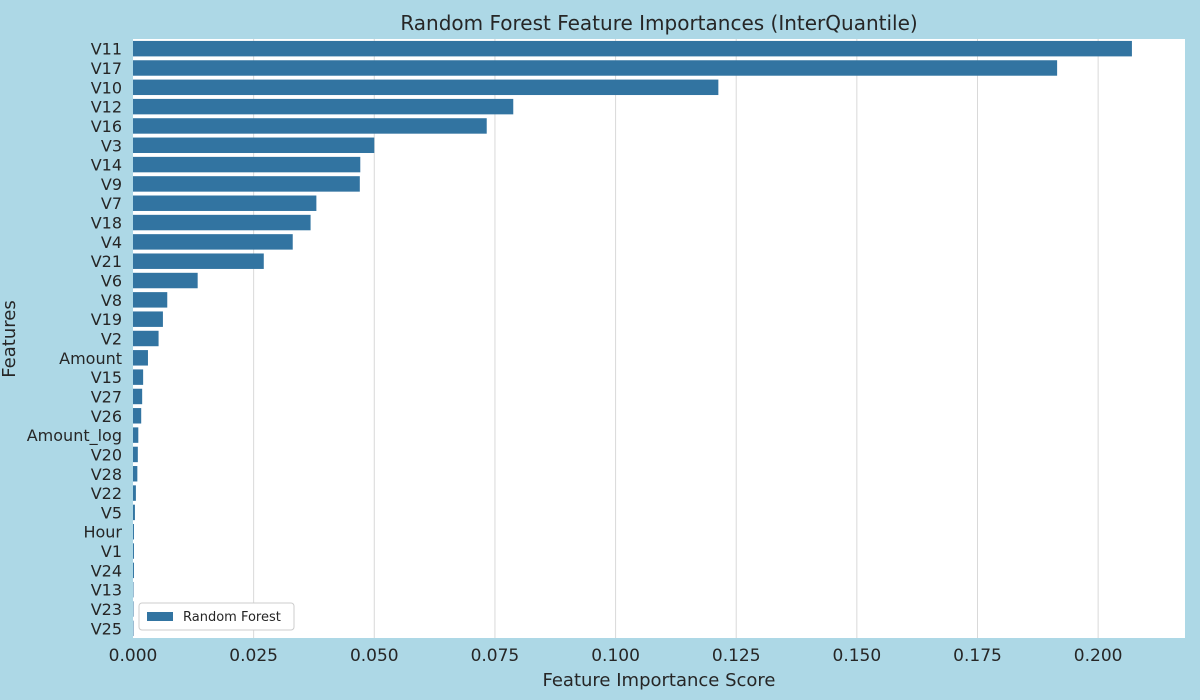 The width and height of the screenshot is (1200, 700). I want to click on x-tick-label: 0.000, so click(133, 656).